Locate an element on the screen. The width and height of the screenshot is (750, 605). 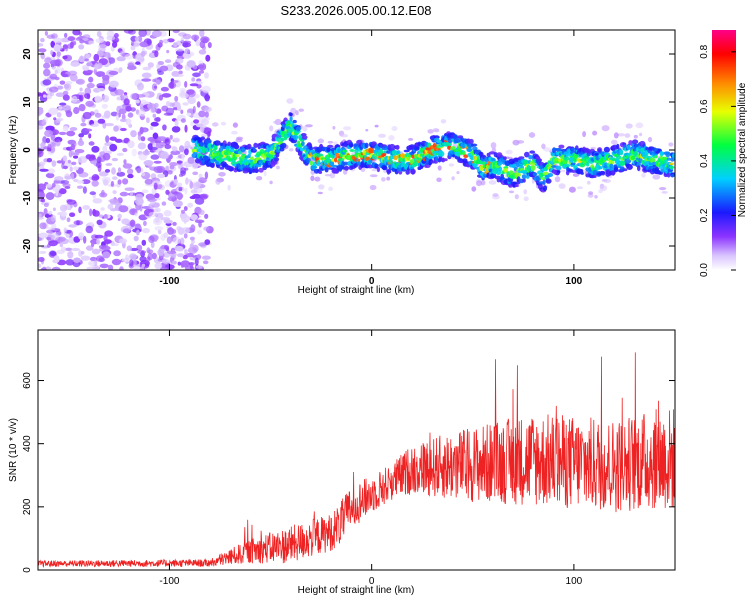
snr-xlabel: Height of straight line (km) is located at coordinates (356, 590).